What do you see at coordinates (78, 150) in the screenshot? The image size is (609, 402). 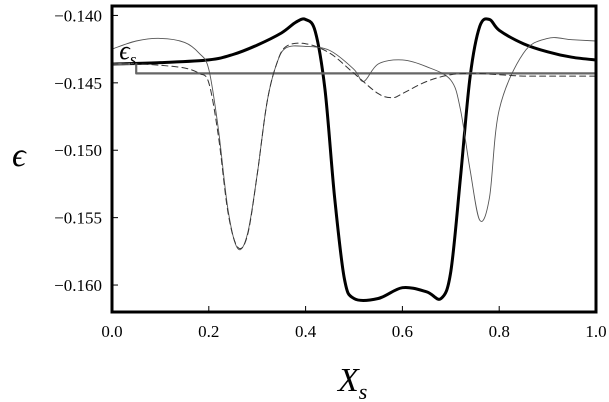 I see `y-tick-label: −0.150` at bounding box center [78, 150].